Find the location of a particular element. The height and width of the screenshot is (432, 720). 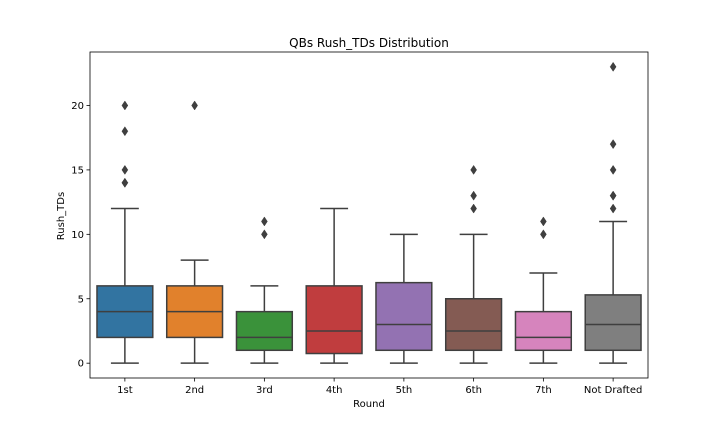

y-tick-label: 0 is located at coordinates (81, 364).